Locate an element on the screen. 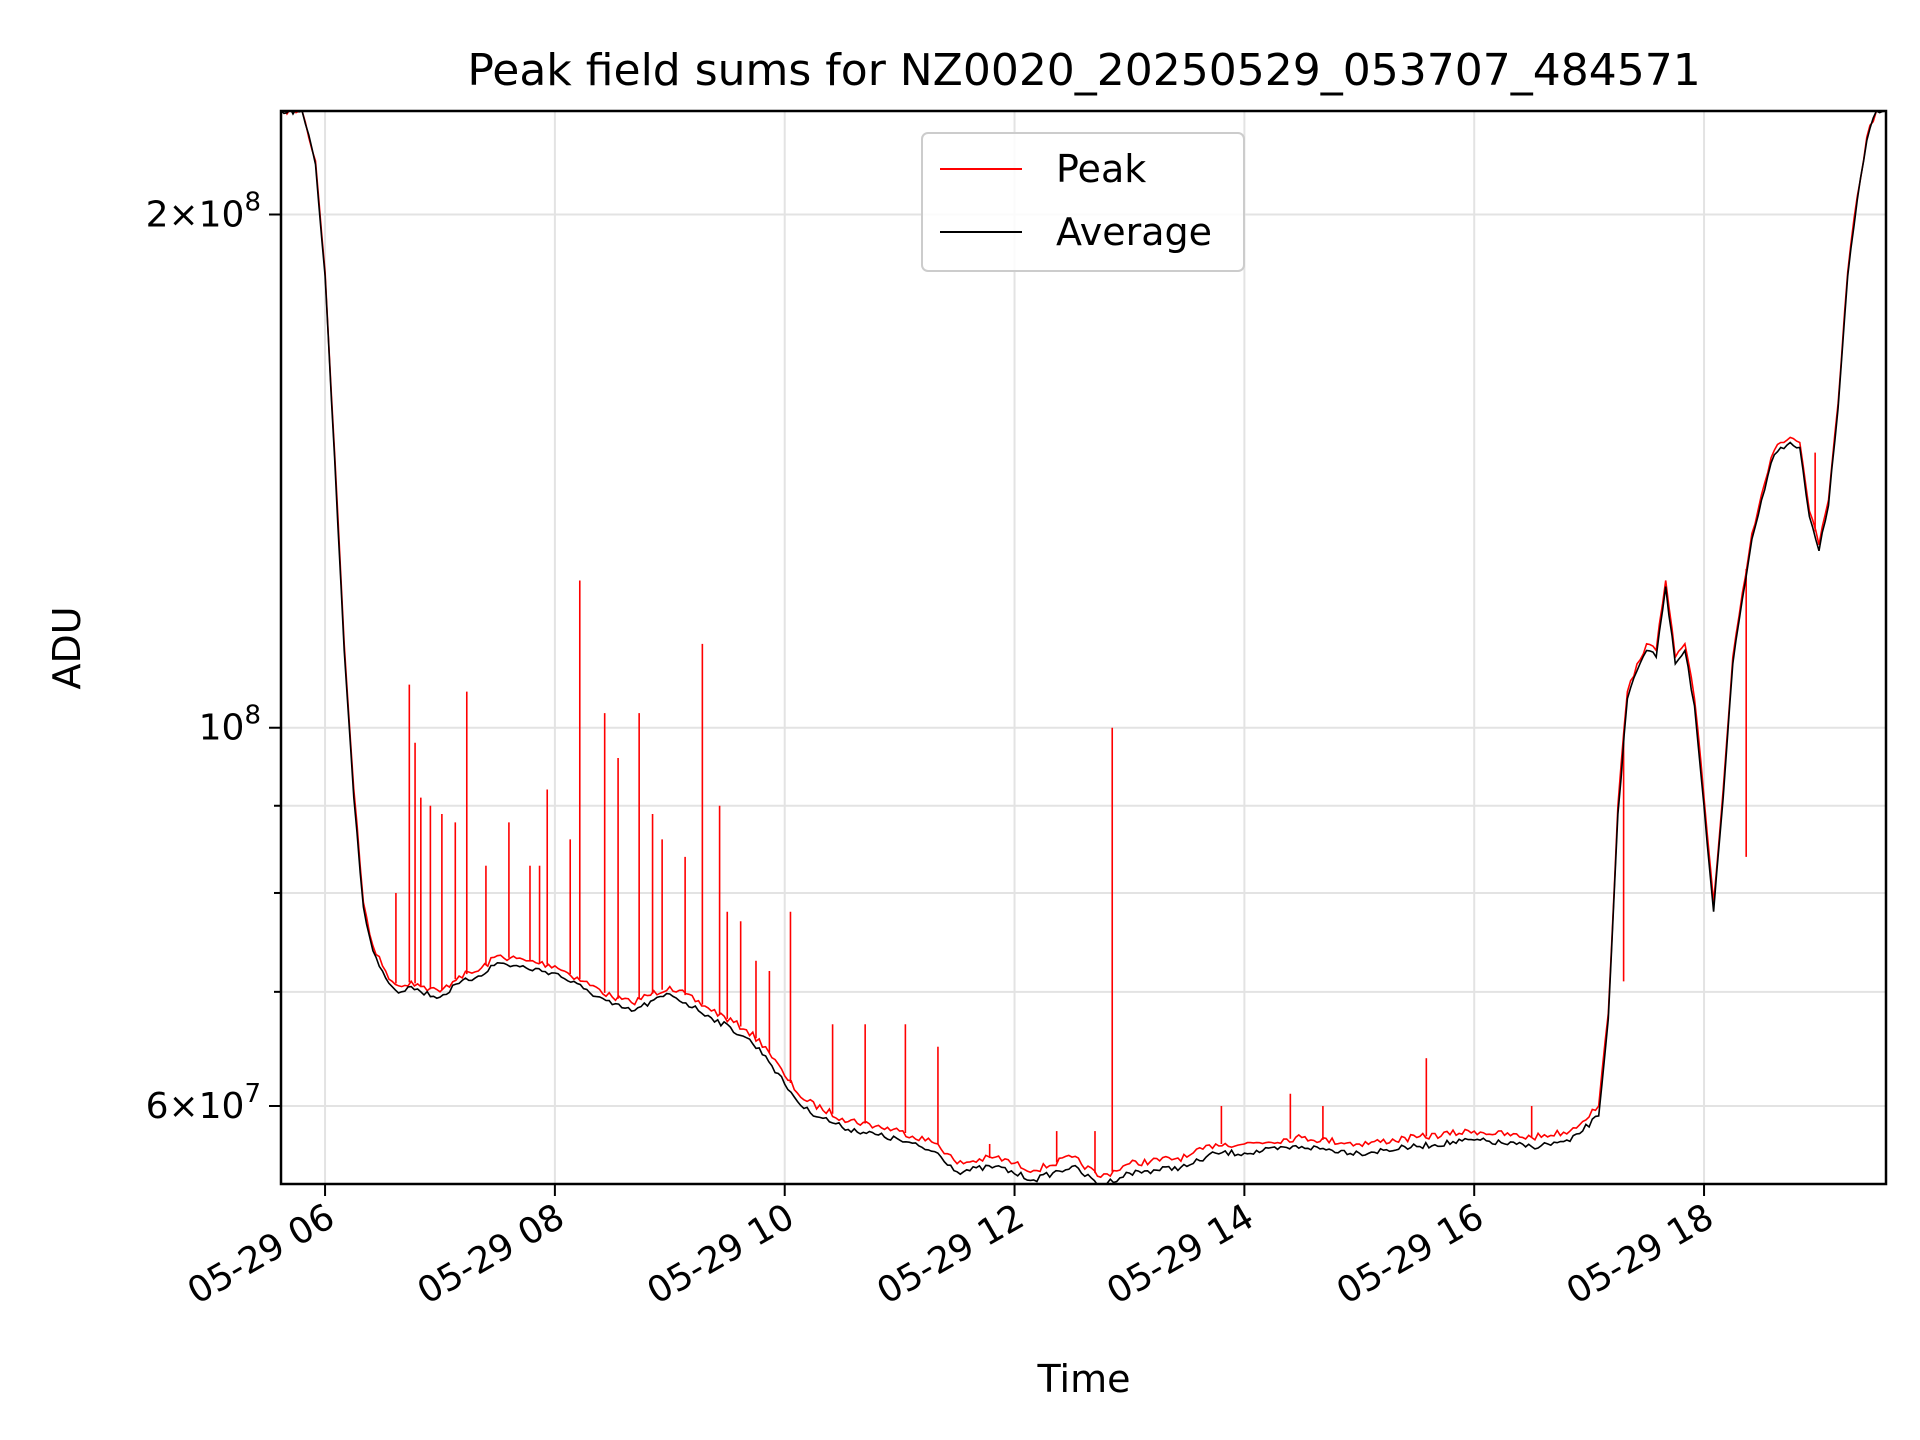  y-axis: 6×107 108 2×108 is located at coordinates (213, 657).